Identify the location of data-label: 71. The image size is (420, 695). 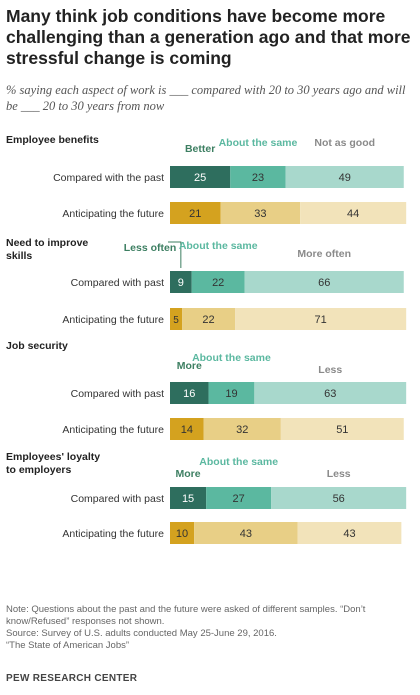
(321, 320).